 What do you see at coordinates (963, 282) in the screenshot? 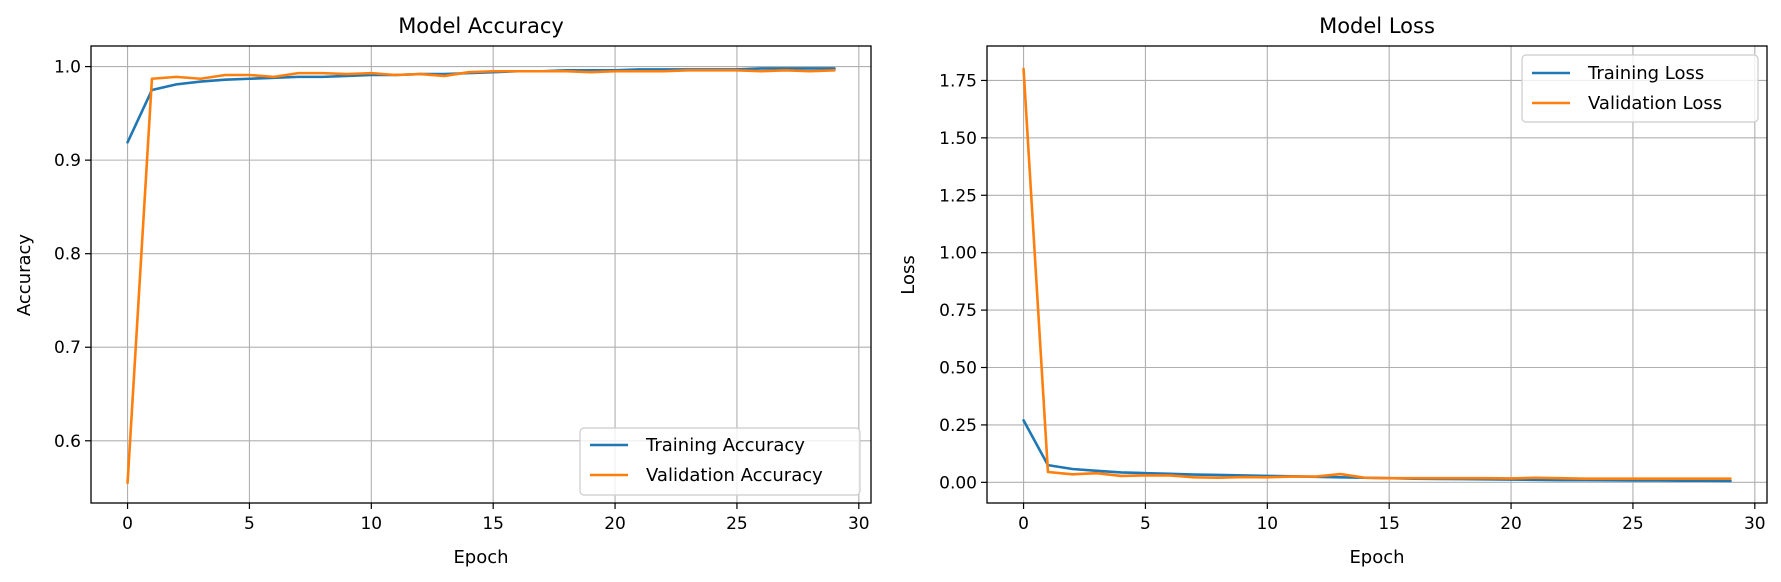
I see `loss-y-ticks: 0.00 0.25 0.50 0.75 1.00 1.25 1.50 1.75` at bounding box center [963, 282].